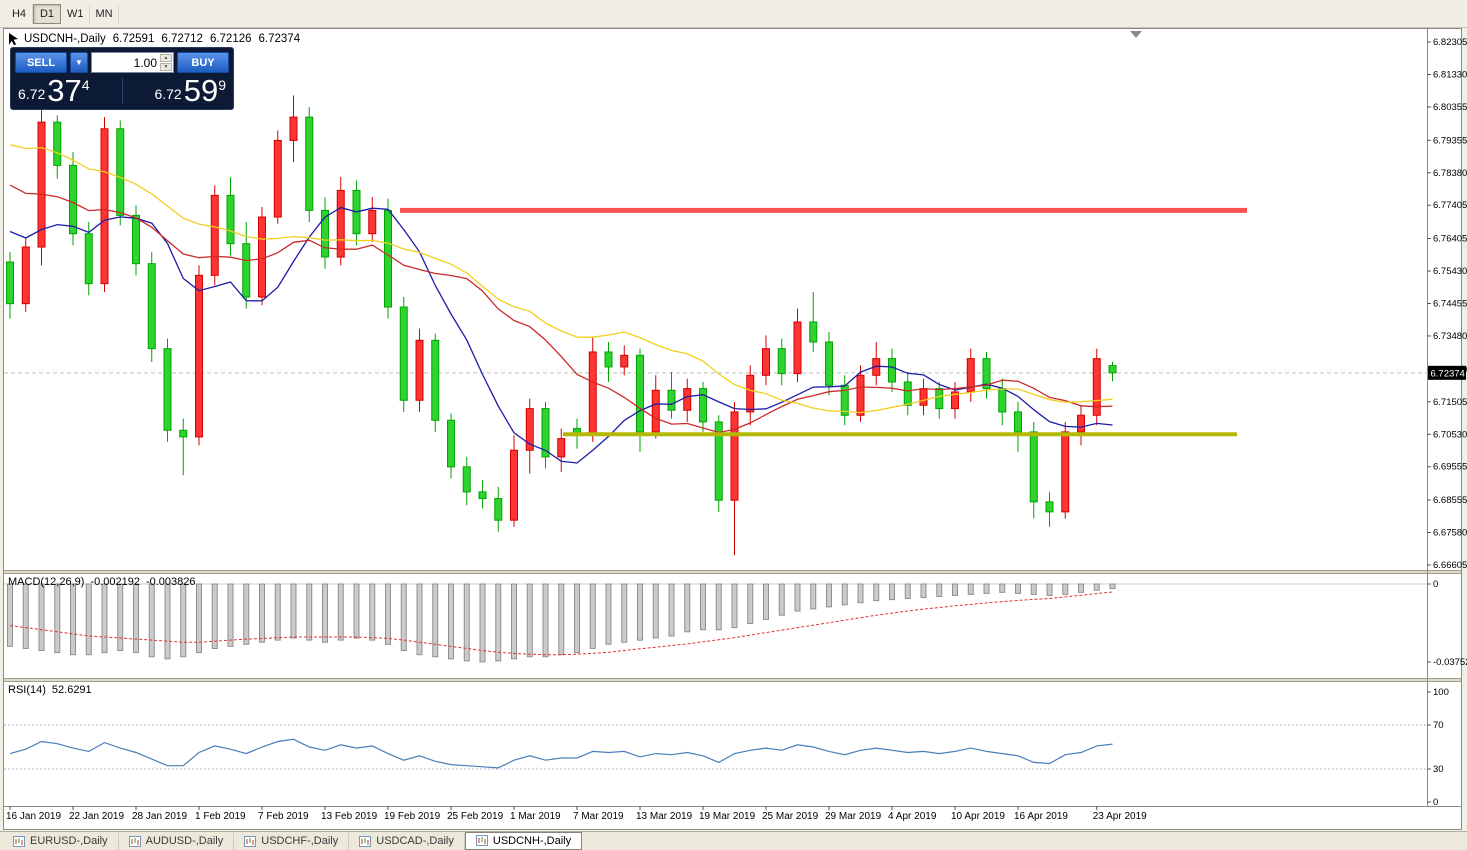 Image resolution: width=1467 pixels, height=850 pixels. Describe the element at coordinates (27, 690) in the screenshot. I see `rsi-name: RSI(14)` at that location.